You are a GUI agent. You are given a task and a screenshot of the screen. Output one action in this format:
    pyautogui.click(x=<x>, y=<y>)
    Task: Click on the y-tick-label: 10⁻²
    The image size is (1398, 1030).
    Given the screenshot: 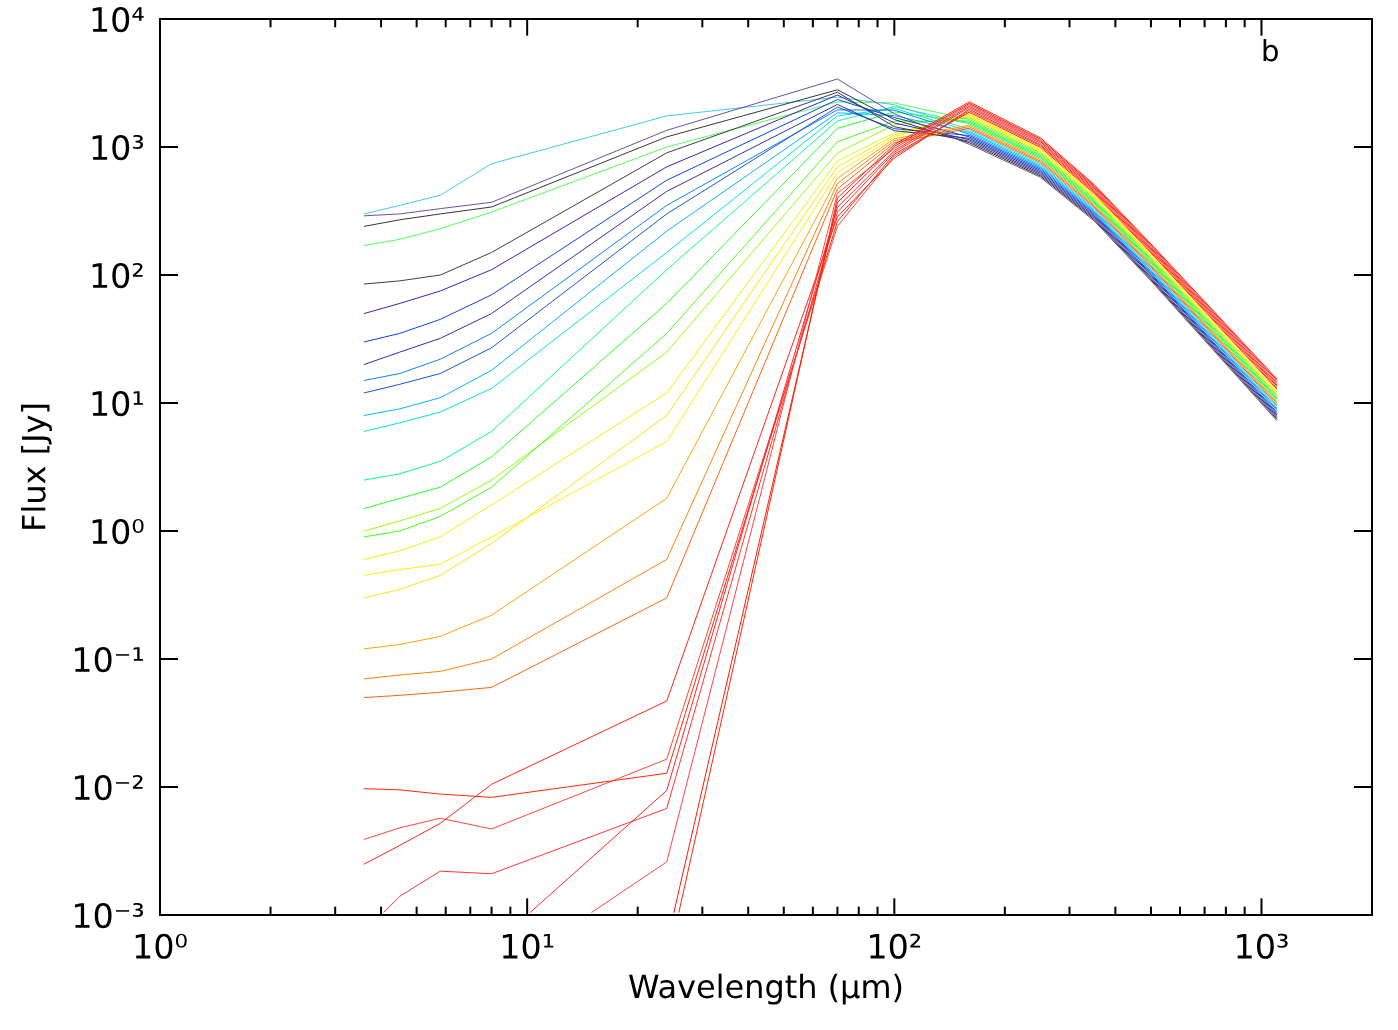 What is the action you would take?
    pyautogui.click(x=109, y=787)
    